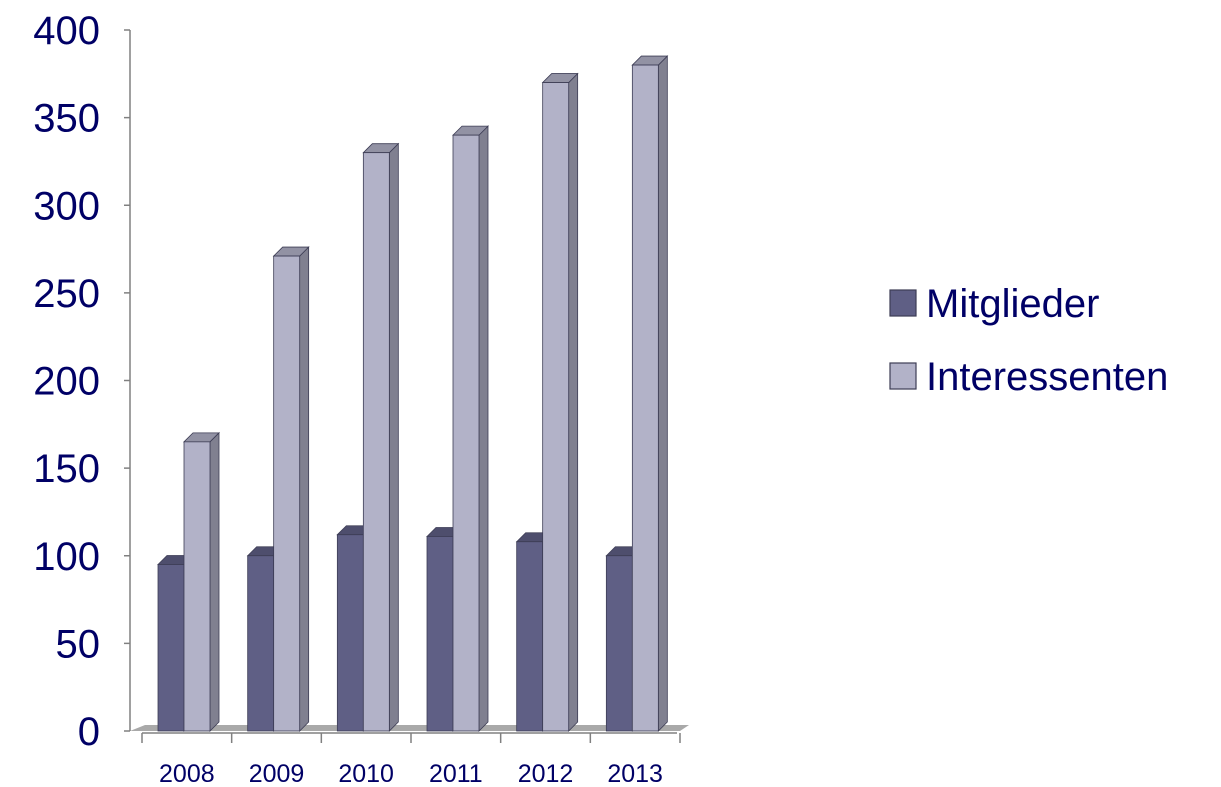  Describe the element at coordinates (89, 732) in the screenshot. I see `y-tick-label: 0` at that location.